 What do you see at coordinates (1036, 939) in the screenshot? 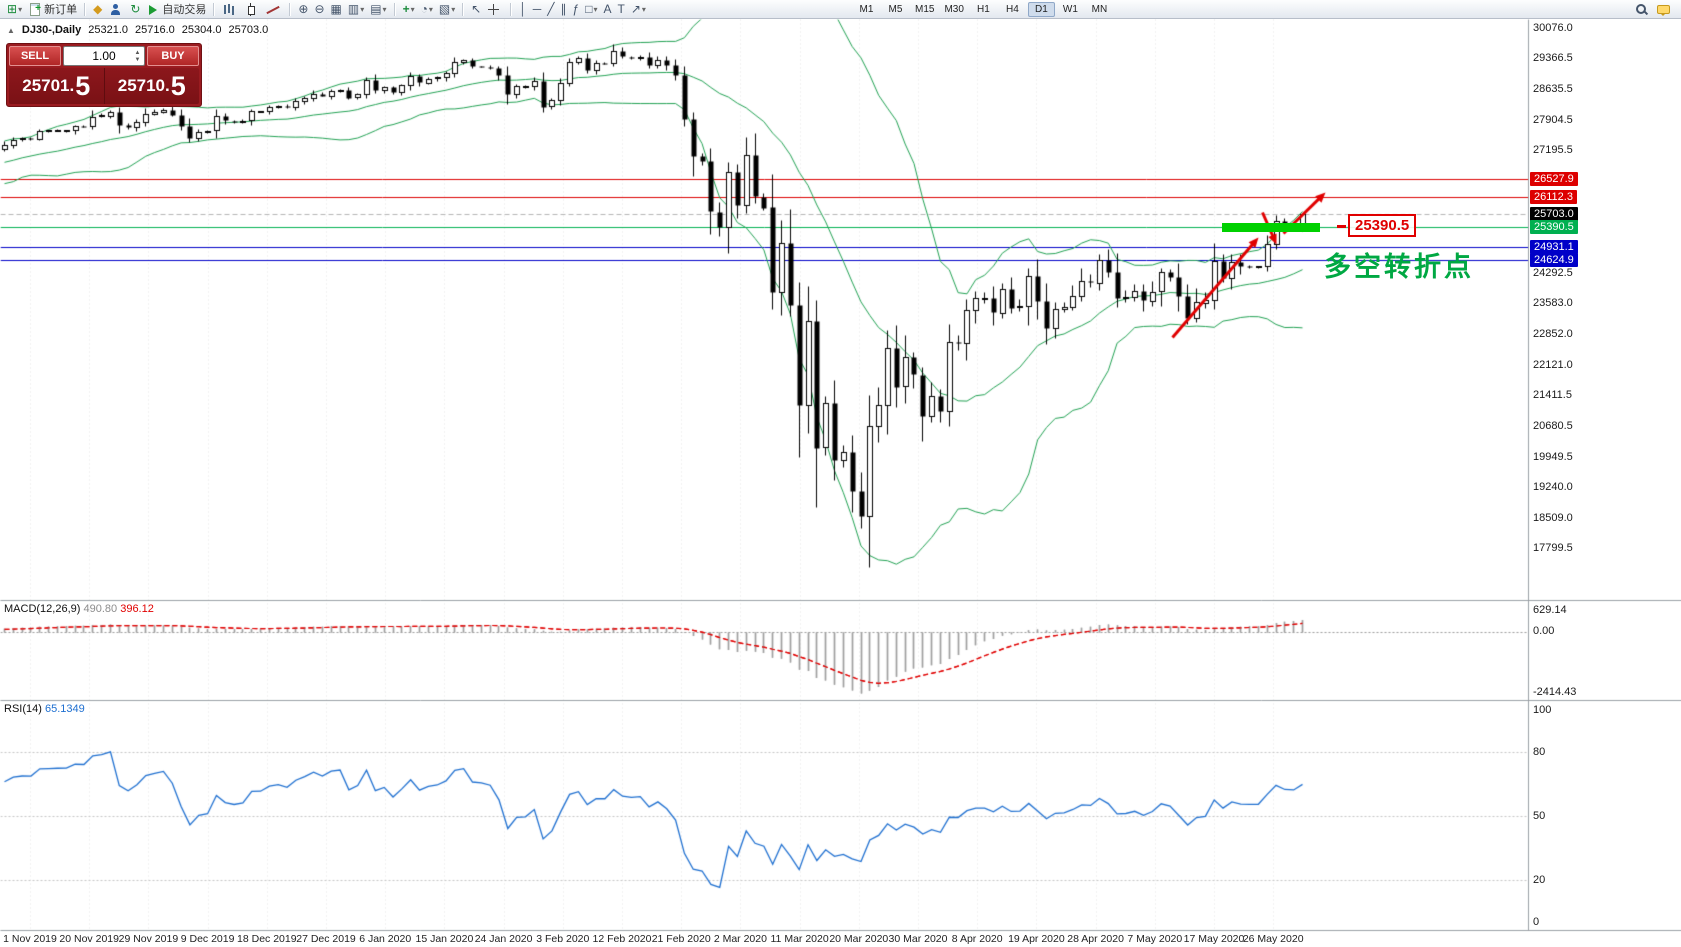
I see `date-label: 19 Apr 2020` at bounding box center [1036, 939].